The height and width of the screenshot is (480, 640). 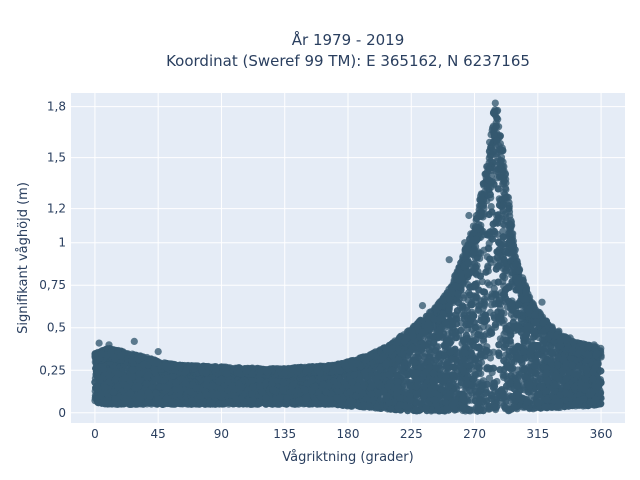 What do you see at coordinates (348, 39) in the screenshot?
I see `chart-title-line-1: År 1979 - 2019` at bounding box center [348, 39].